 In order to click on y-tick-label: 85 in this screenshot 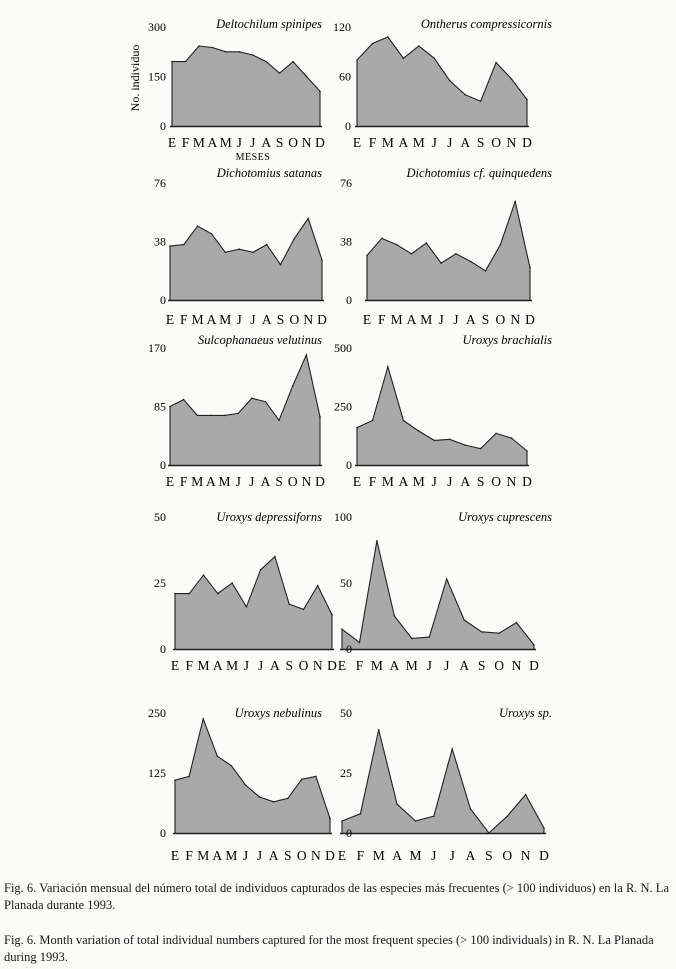, I will do `click(160, 407)`.